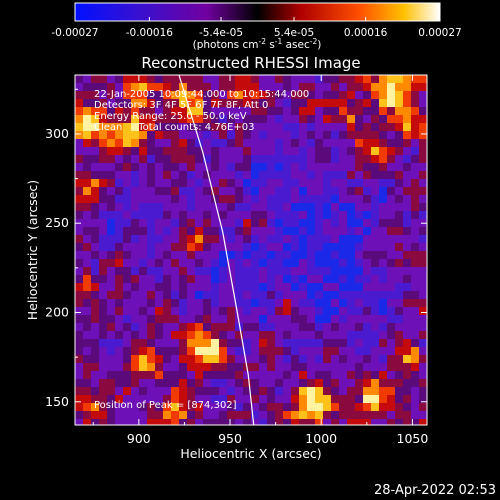  Describe the element at coordinates (174, 127) in the screenshot. I see `annotation-total-counts: Clean Total counts: 4.76E+03` at that location.